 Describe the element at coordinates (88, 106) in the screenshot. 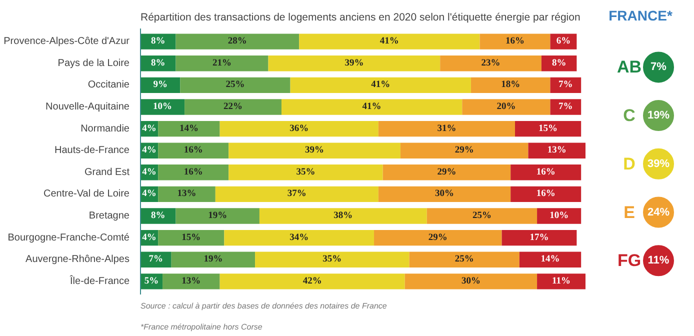

I see `y-tick-label: Nouvelle-Aquitaine` at that location.